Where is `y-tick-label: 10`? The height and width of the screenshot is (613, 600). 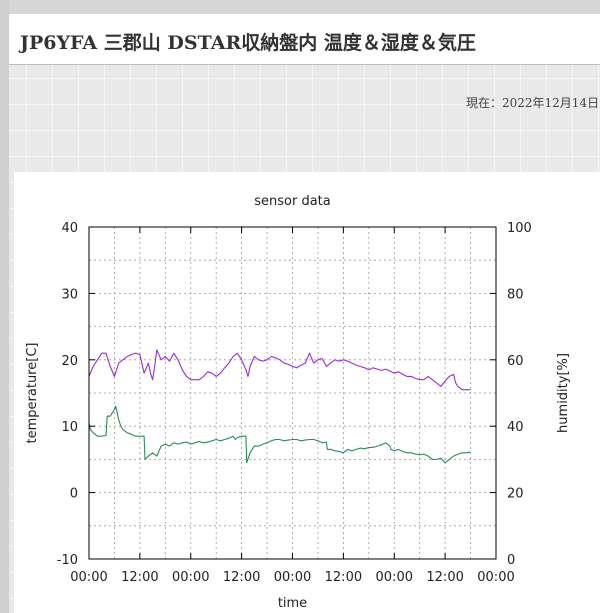 y-tick-label: 10 is located at coordinates (69, 427).